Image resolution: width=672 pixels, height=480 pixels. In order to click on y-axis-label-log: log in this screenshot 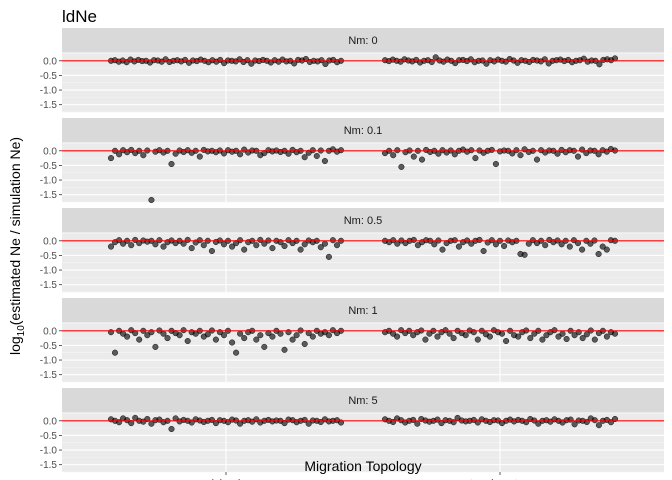, I will do `click(15, 345)`.